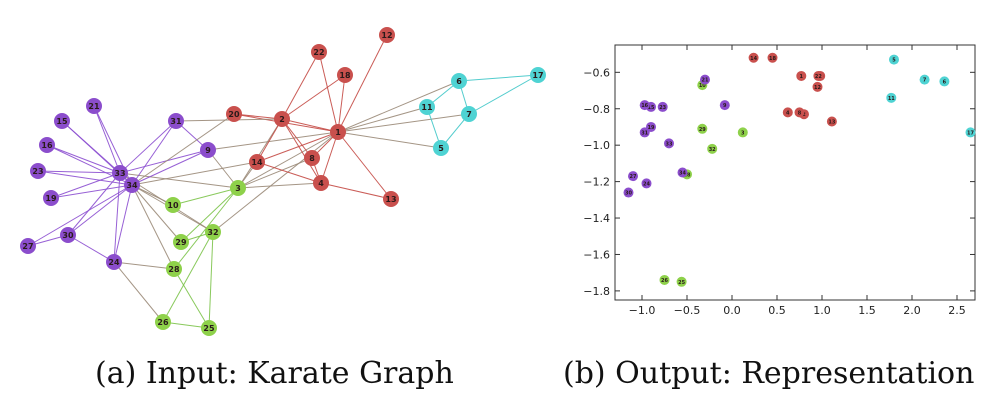  What do you see at coordinates (596, 109) in the screenshot?
I see `y-tick-label: −0.8` at bounding box center [596, 109].